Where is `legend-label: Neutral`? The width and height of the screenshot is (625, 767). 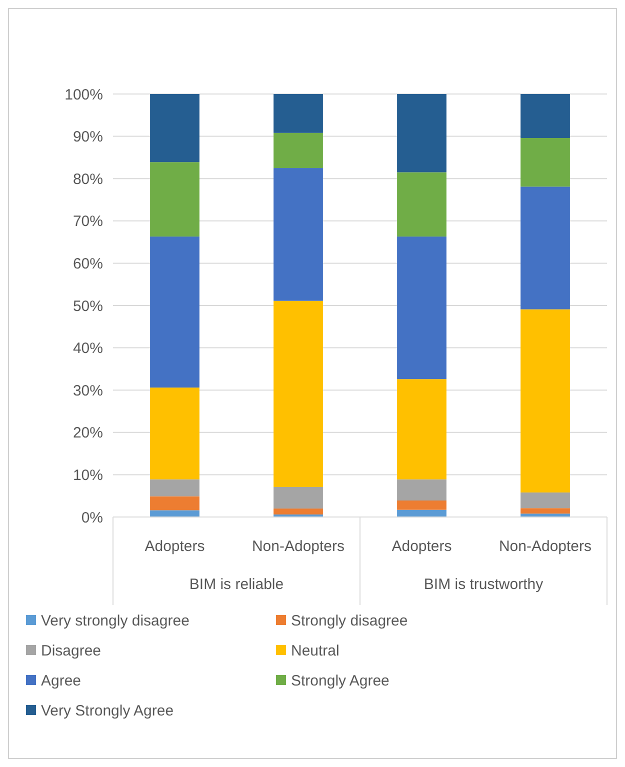 legend-label: Neutral is located at coordinates (315, 651).